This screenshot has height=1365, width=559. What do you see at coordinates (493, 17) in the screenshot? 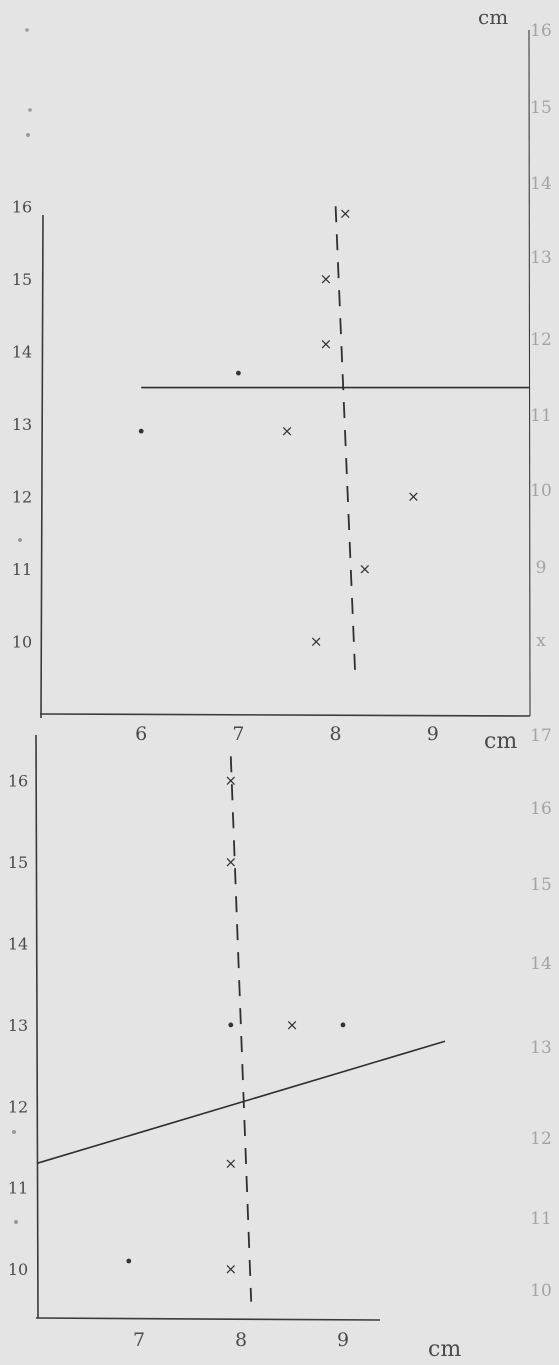
I see `top-chart-right-unit-label: cm` at bounding box center [493, 17].